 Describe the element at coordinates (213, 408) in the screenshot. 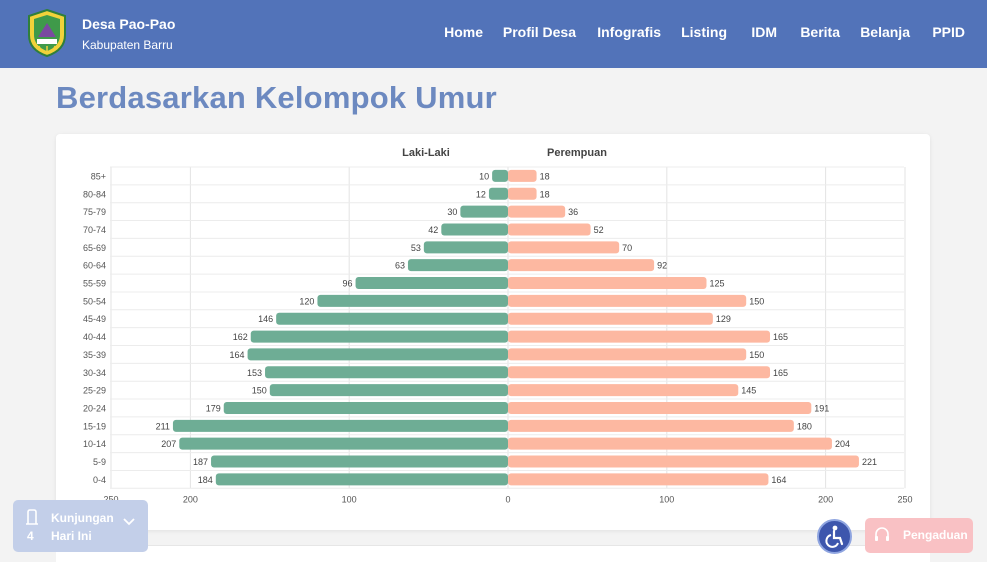

I see `data-label-male: 179` at that location.